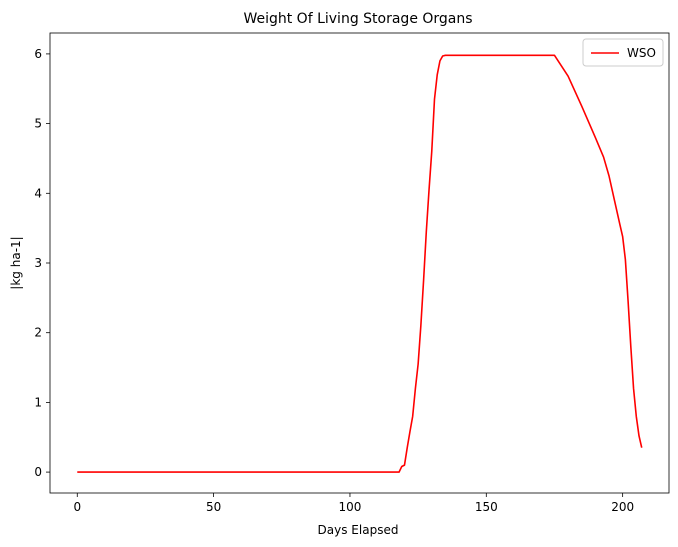 Image resolution: width=678 pixels, height=547 pixels. I want to click on y-tick-label: 3, so click(38, 263).